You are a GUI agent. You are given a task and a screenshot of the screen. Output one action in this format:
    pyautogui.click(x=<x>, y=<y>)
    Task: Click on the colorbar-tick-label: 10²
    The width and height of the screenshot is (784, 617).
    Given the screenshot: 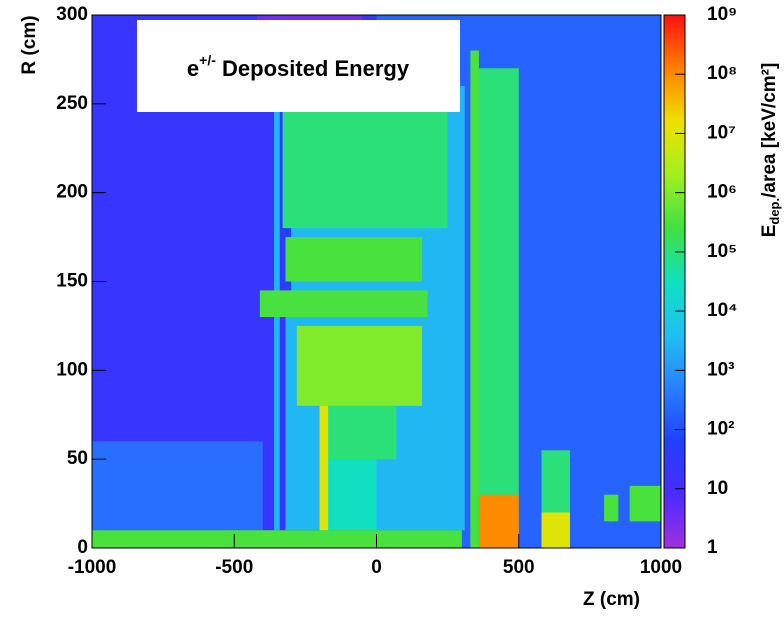 What is the action you would take?
    pyautogui.click(x=720, y=429)
    